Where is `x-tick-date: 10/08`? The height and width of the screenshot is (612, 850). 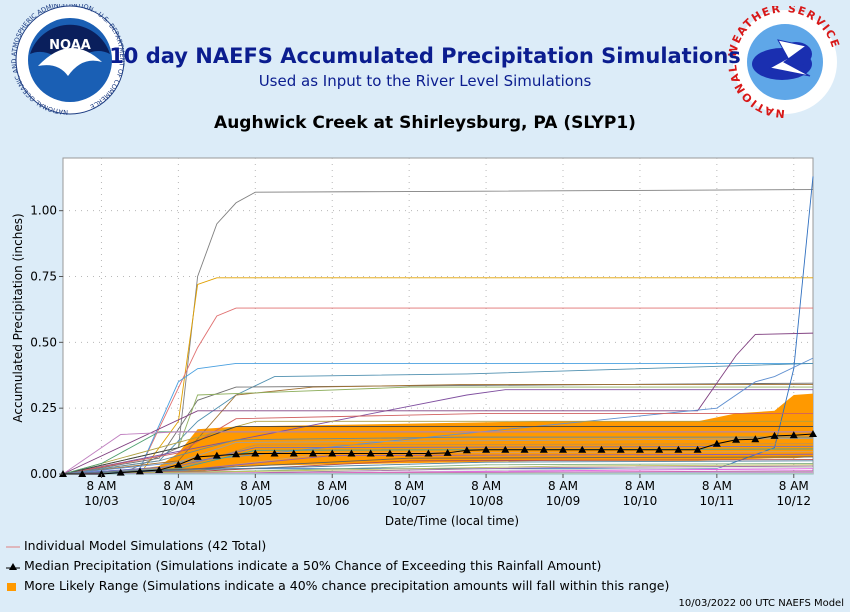
x-tick-date: 10/08 is located at coordinates (486, 501).